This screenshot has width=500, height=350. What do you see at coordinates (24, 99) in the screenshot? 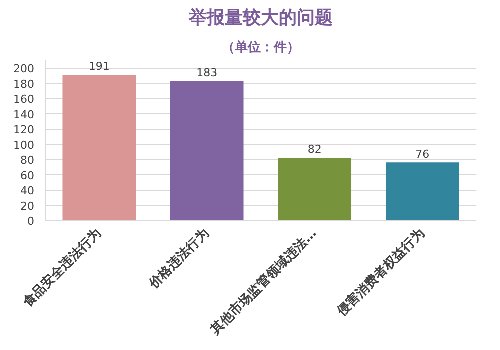
I see `y-tick-label: 160` at bounding box center [24, 99].